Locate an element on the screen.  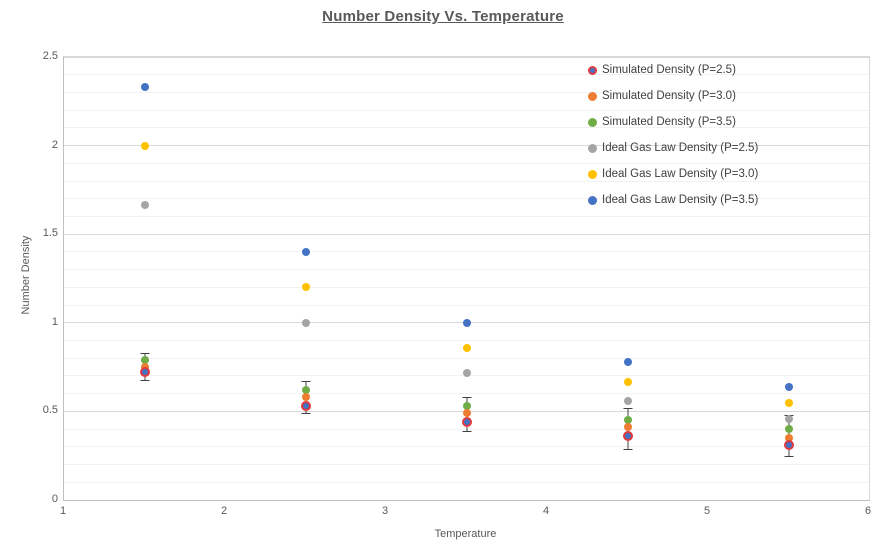
legend-label: Simulated Density (P=2.5) is located at coordinates (669, 70).